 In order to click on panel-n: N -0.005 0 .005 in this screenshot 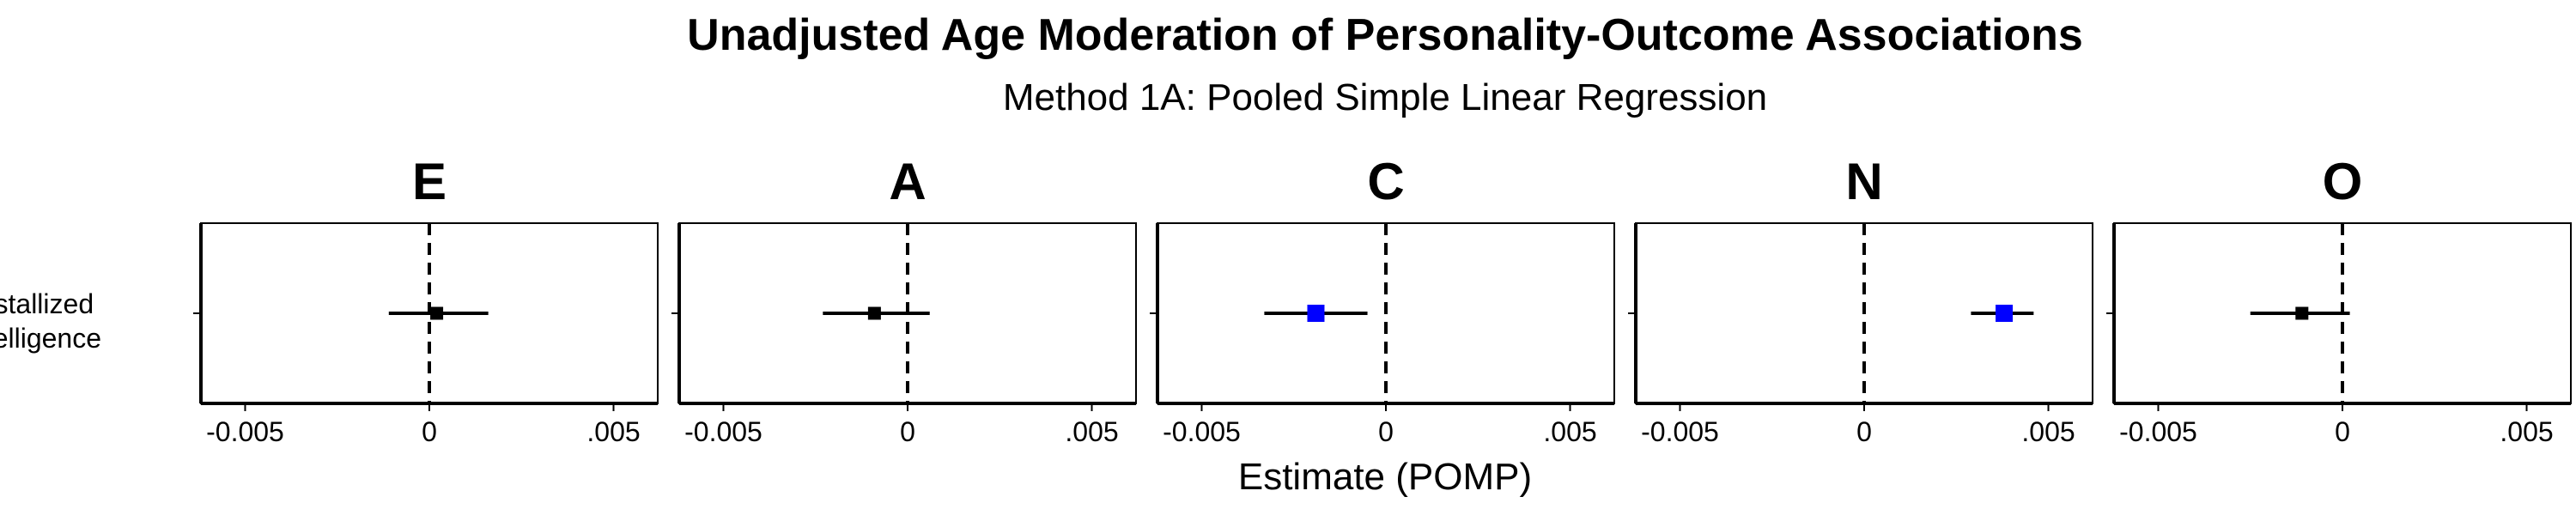, I will do `click(1860, 300)`.